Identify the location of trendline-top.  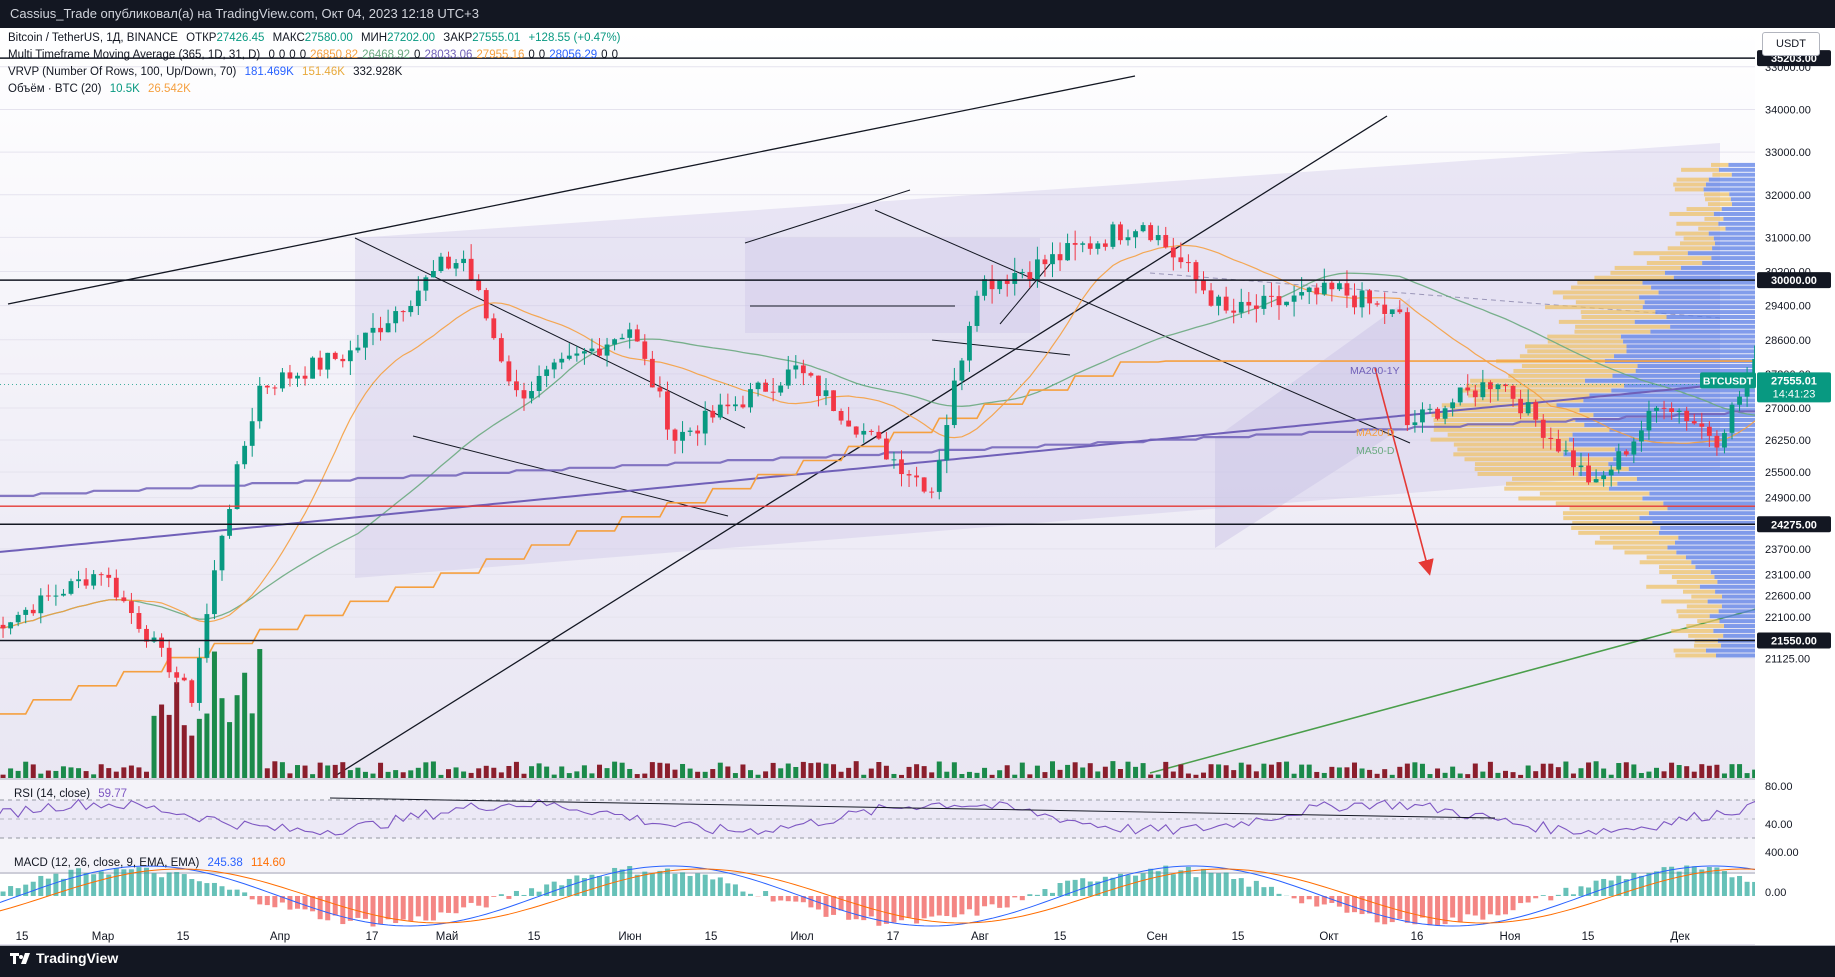
(571, 190).